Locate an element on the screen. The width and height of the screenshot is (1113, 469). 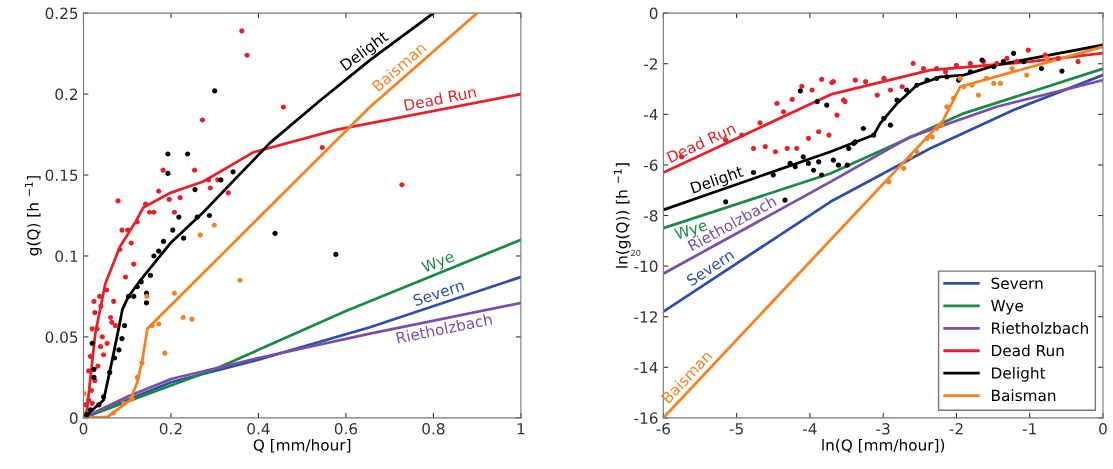
text: Severn is located at coordinates (438, 293).